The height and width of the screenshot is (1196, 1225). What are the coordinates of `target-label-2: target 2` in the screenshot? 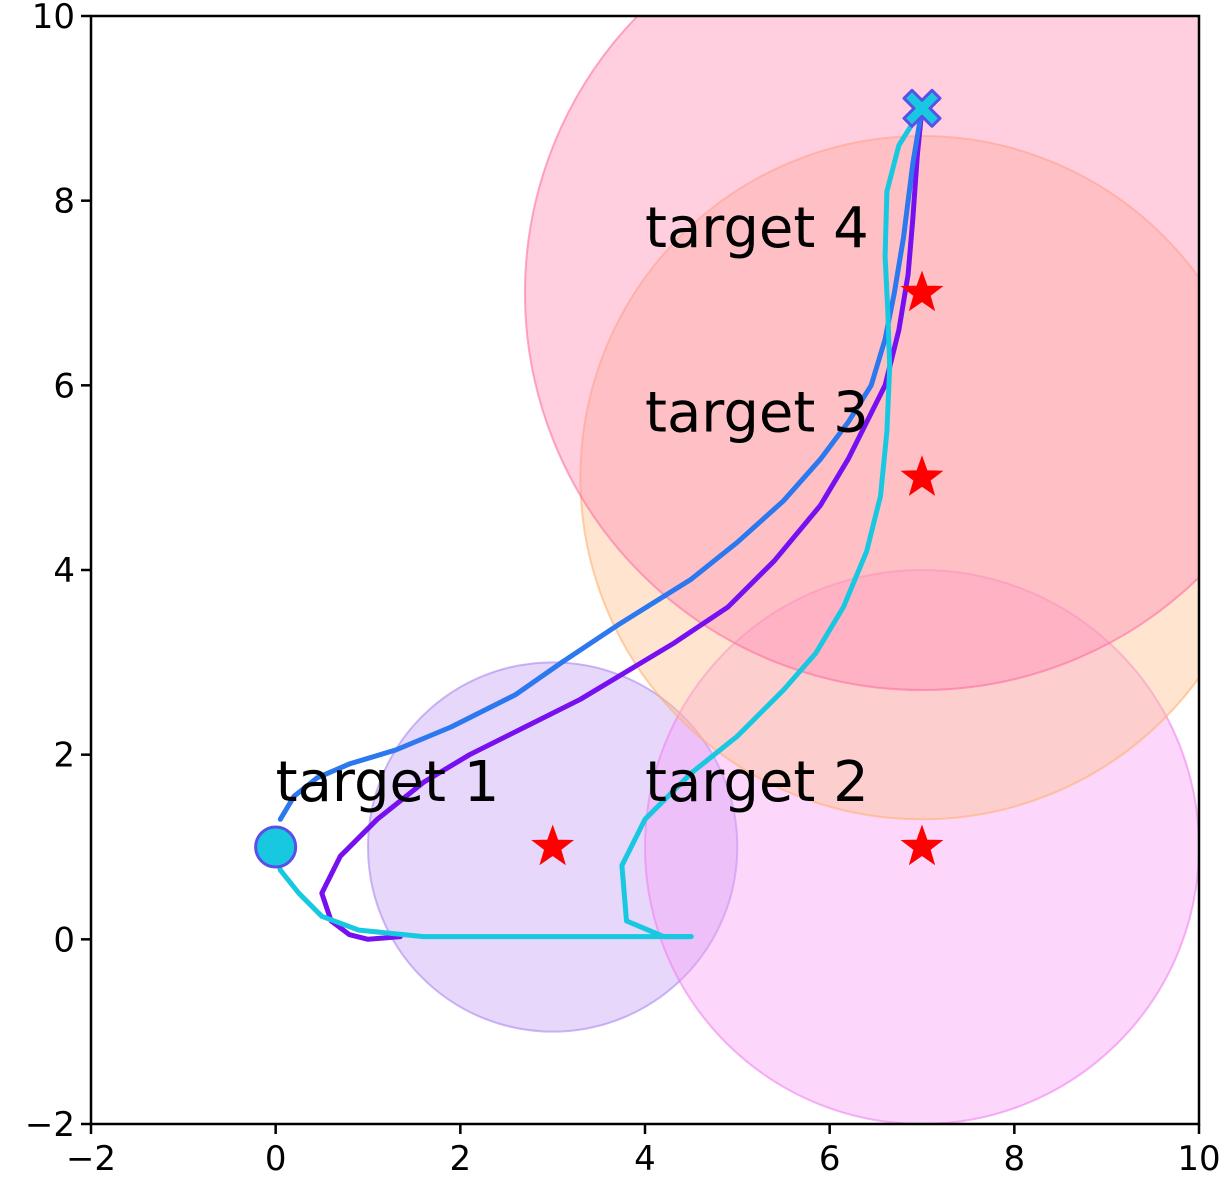 It's located at (757, 782).